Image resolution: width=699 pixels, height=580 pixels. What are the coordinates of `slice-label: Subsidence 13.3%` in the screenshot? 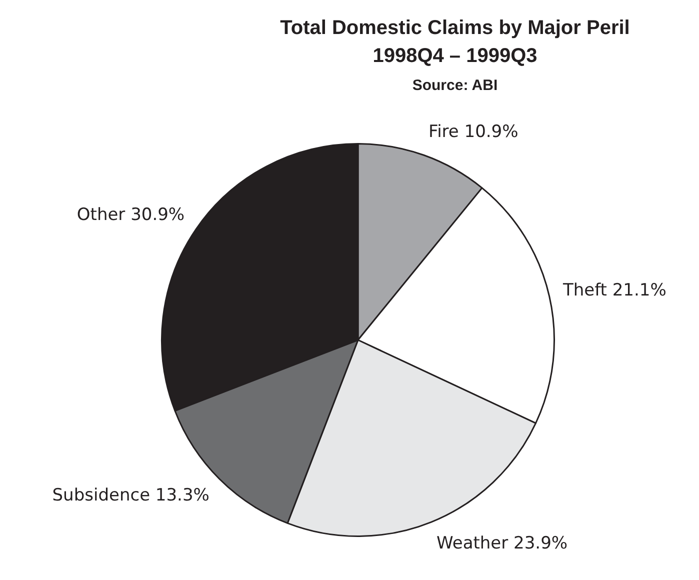 It's located at (131, 495).